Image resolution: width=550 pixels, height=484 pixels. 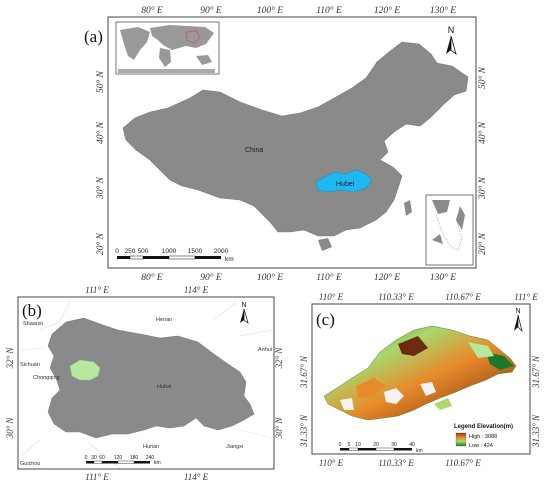 I want to click on hubei-province, so click(x=344, y=181).